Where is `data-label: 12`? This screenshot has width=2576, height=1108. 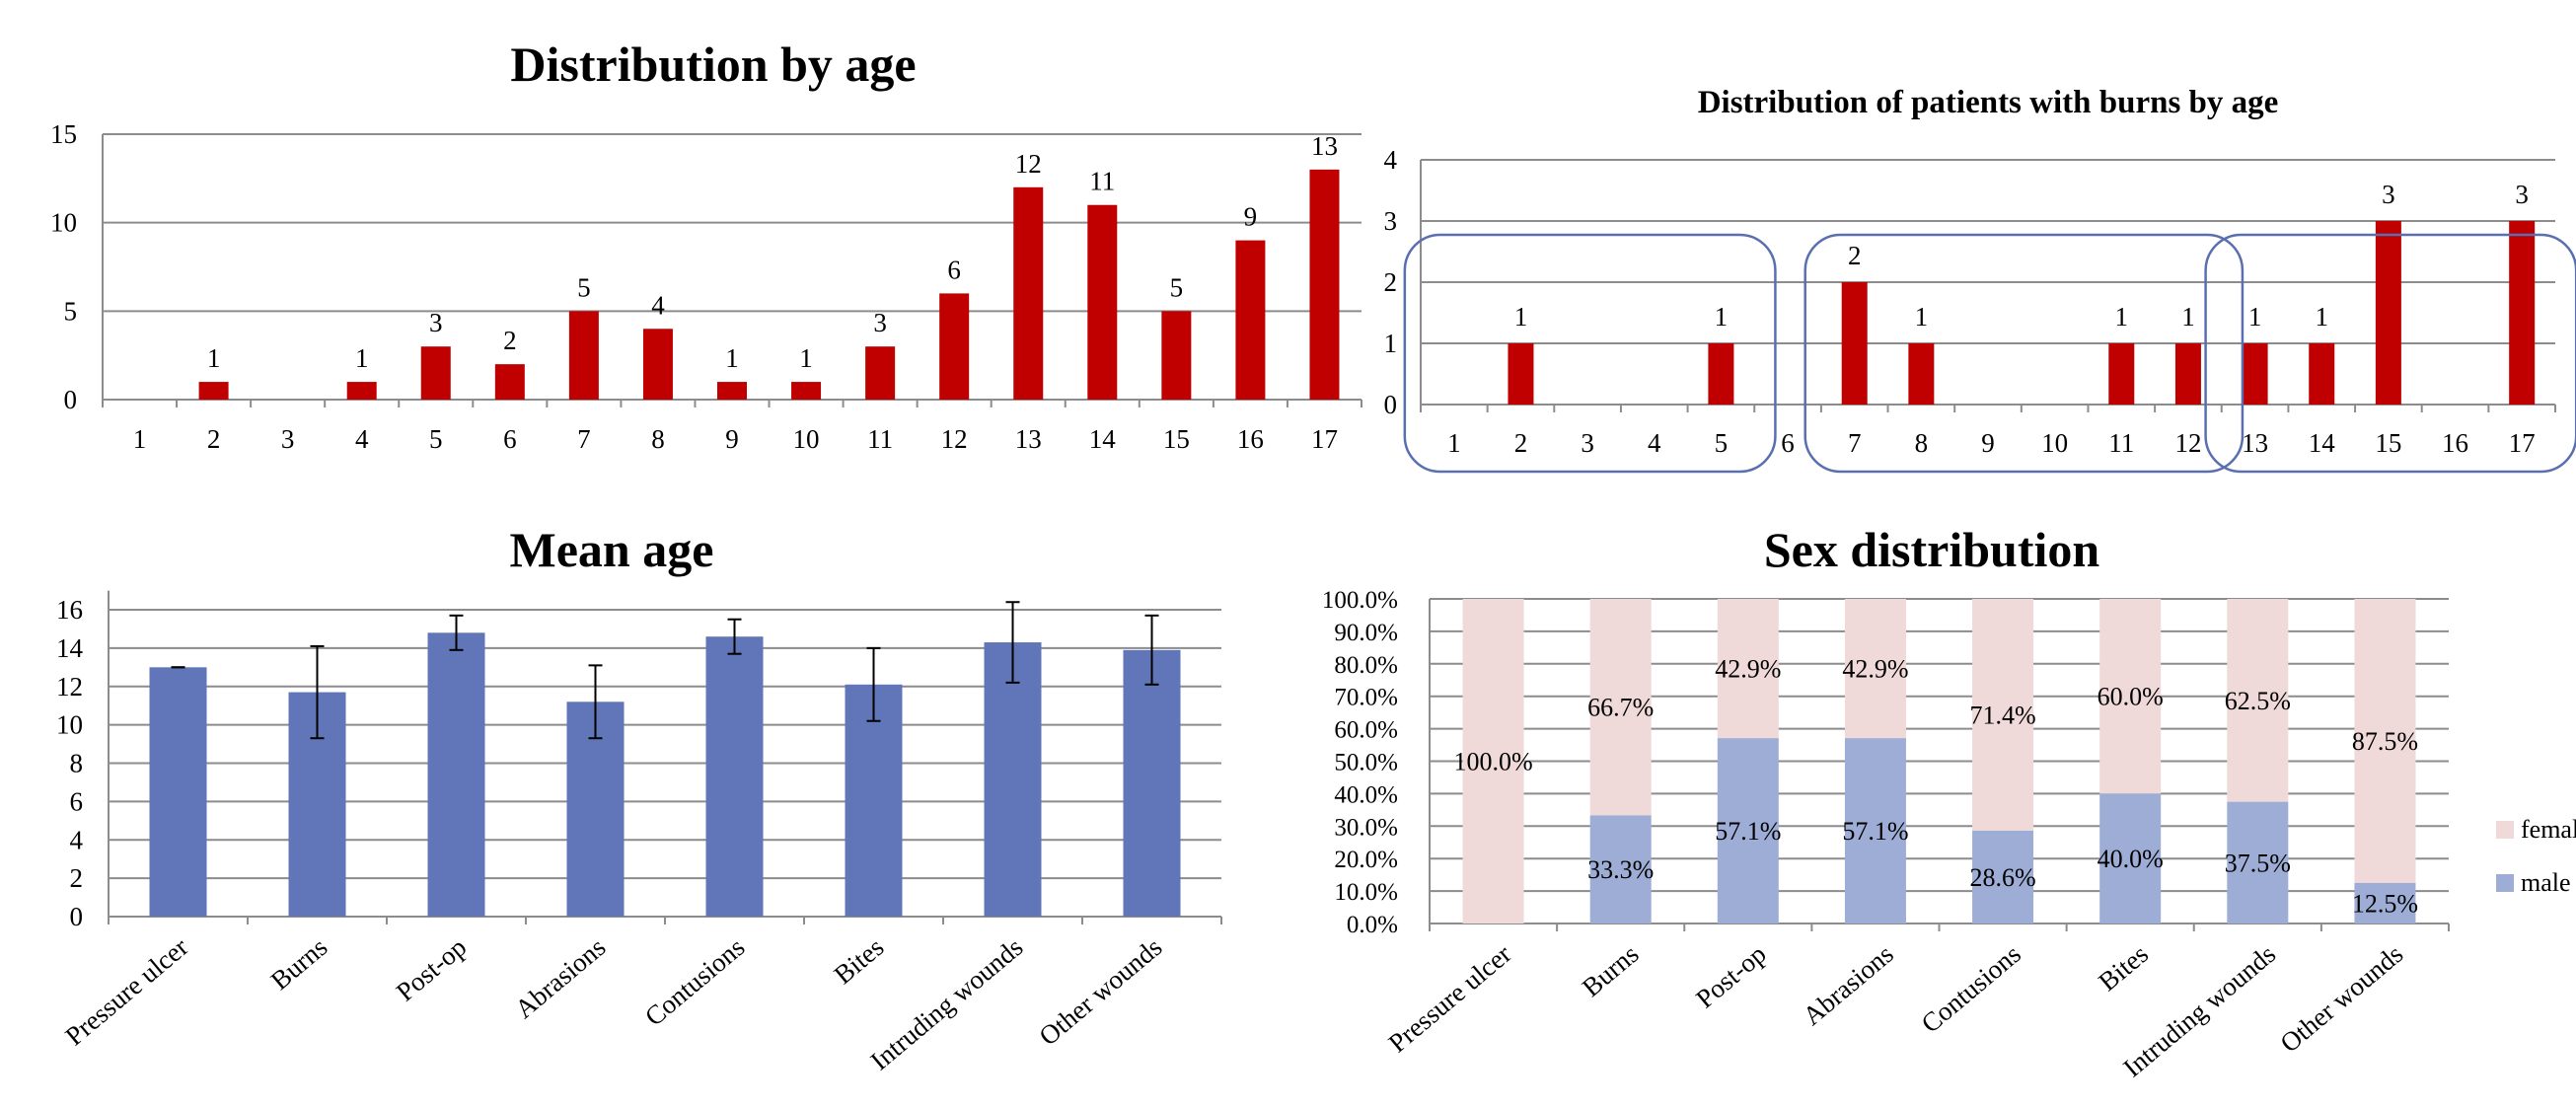 data-label: 12 is located at coordinates (1028, 164).